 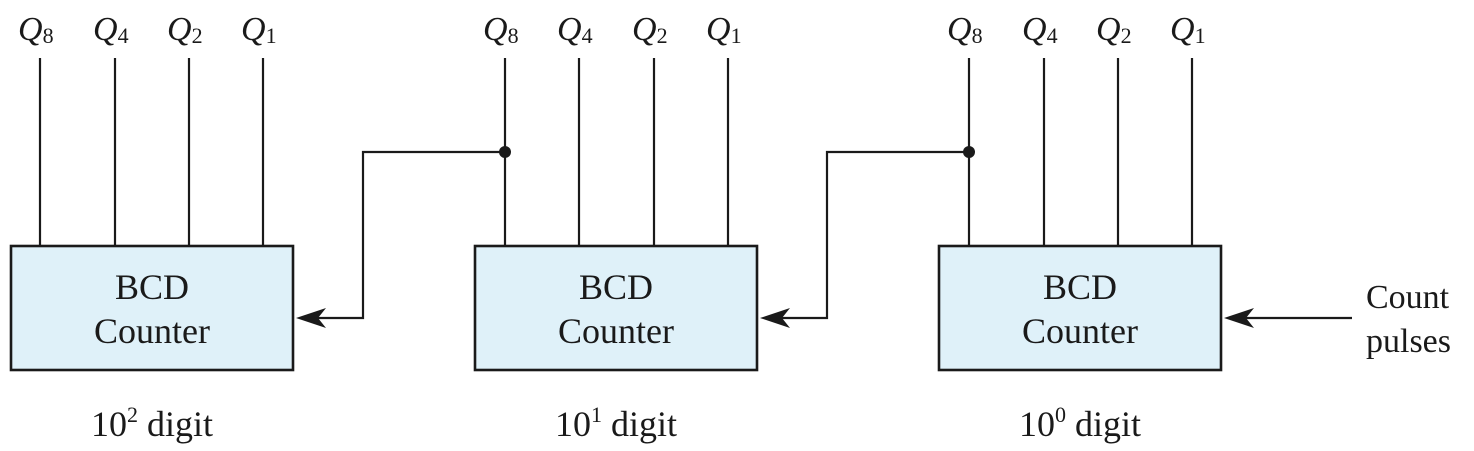 I want to click on carry-units-to-tens, so click(x=867, y=237).